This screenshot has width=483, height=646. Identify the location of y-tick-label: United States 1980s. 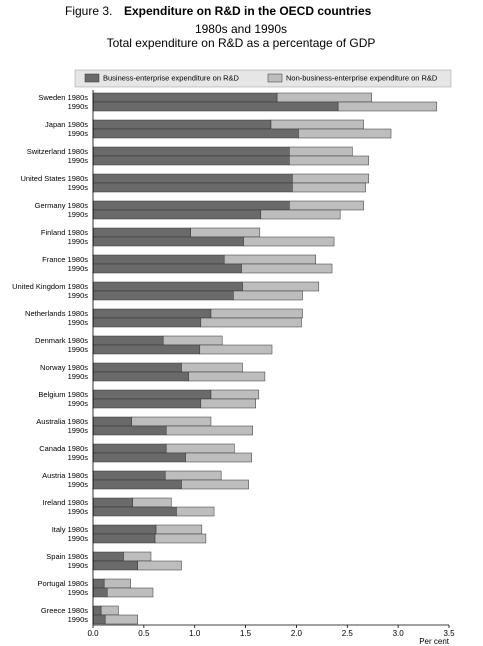
(54, 178).